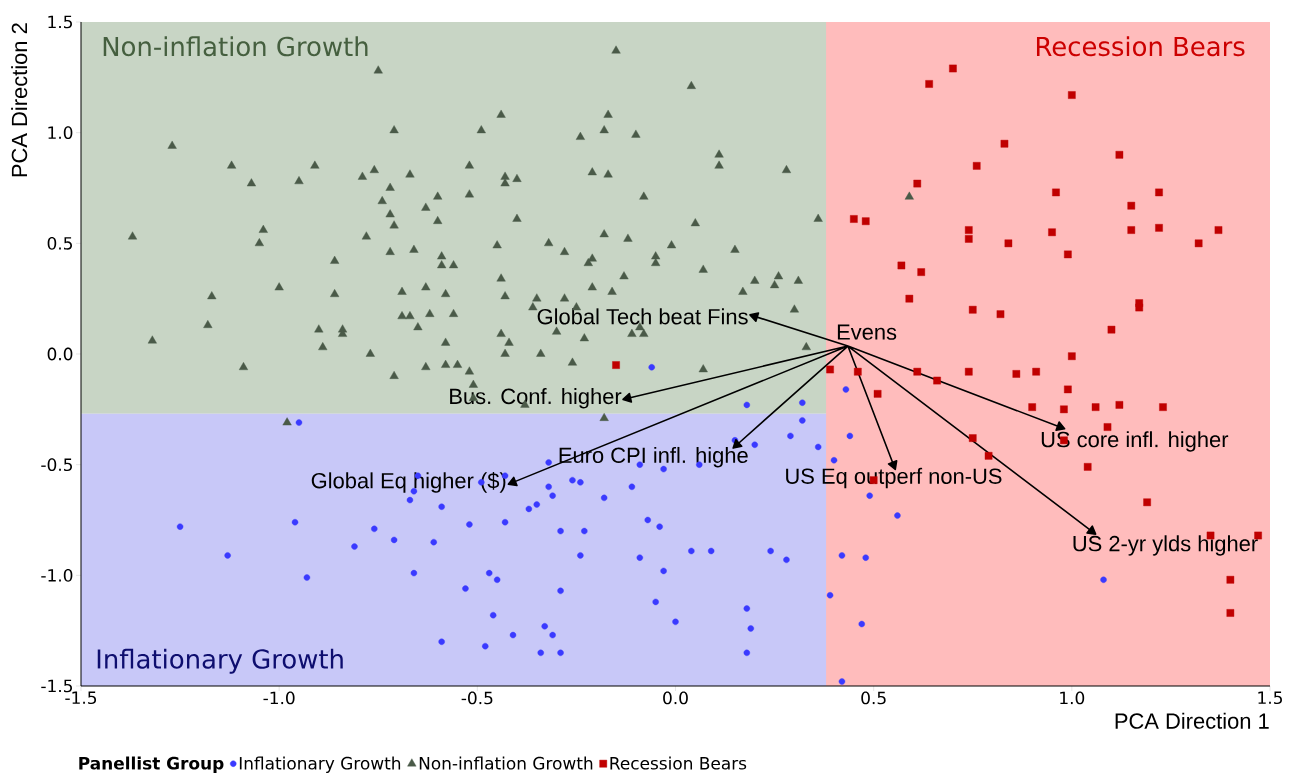 The height and width of the screenshot is (775, 1295). What do you see at coordinates (867, 332) in the screenshot?
I see `annotation: Evens` at bounding box center [867, 332].